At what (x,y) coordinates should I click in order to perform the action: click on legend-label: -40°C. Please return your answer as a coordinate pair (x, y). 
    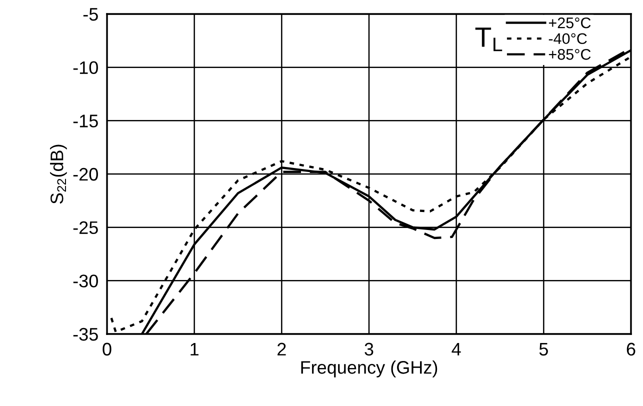
    Looking at the image, I should click on (567, 38).